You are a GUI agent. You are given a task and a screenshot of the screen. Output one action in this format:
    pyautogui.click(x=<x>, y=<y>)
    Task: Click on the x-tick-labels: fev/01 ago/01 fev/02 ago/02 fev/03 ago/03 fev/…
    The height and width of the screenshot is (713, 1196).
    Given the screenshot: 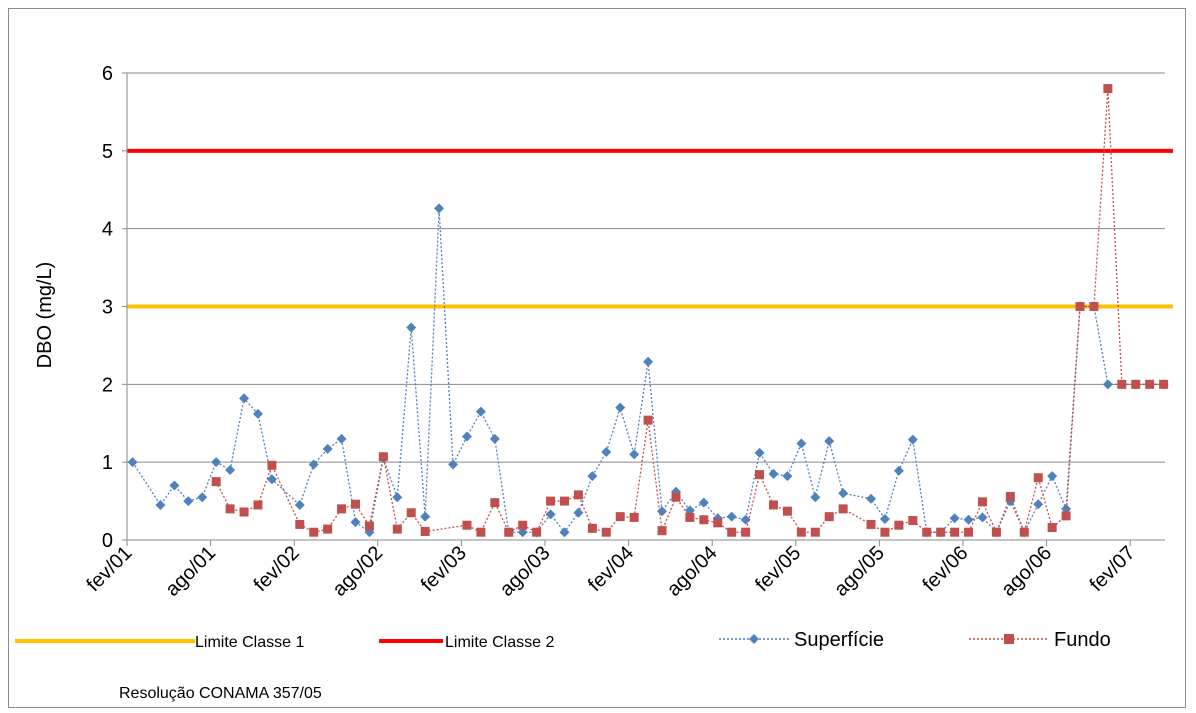 What is the action you would take?
    pyautogui.click(x=610, y=571)
    